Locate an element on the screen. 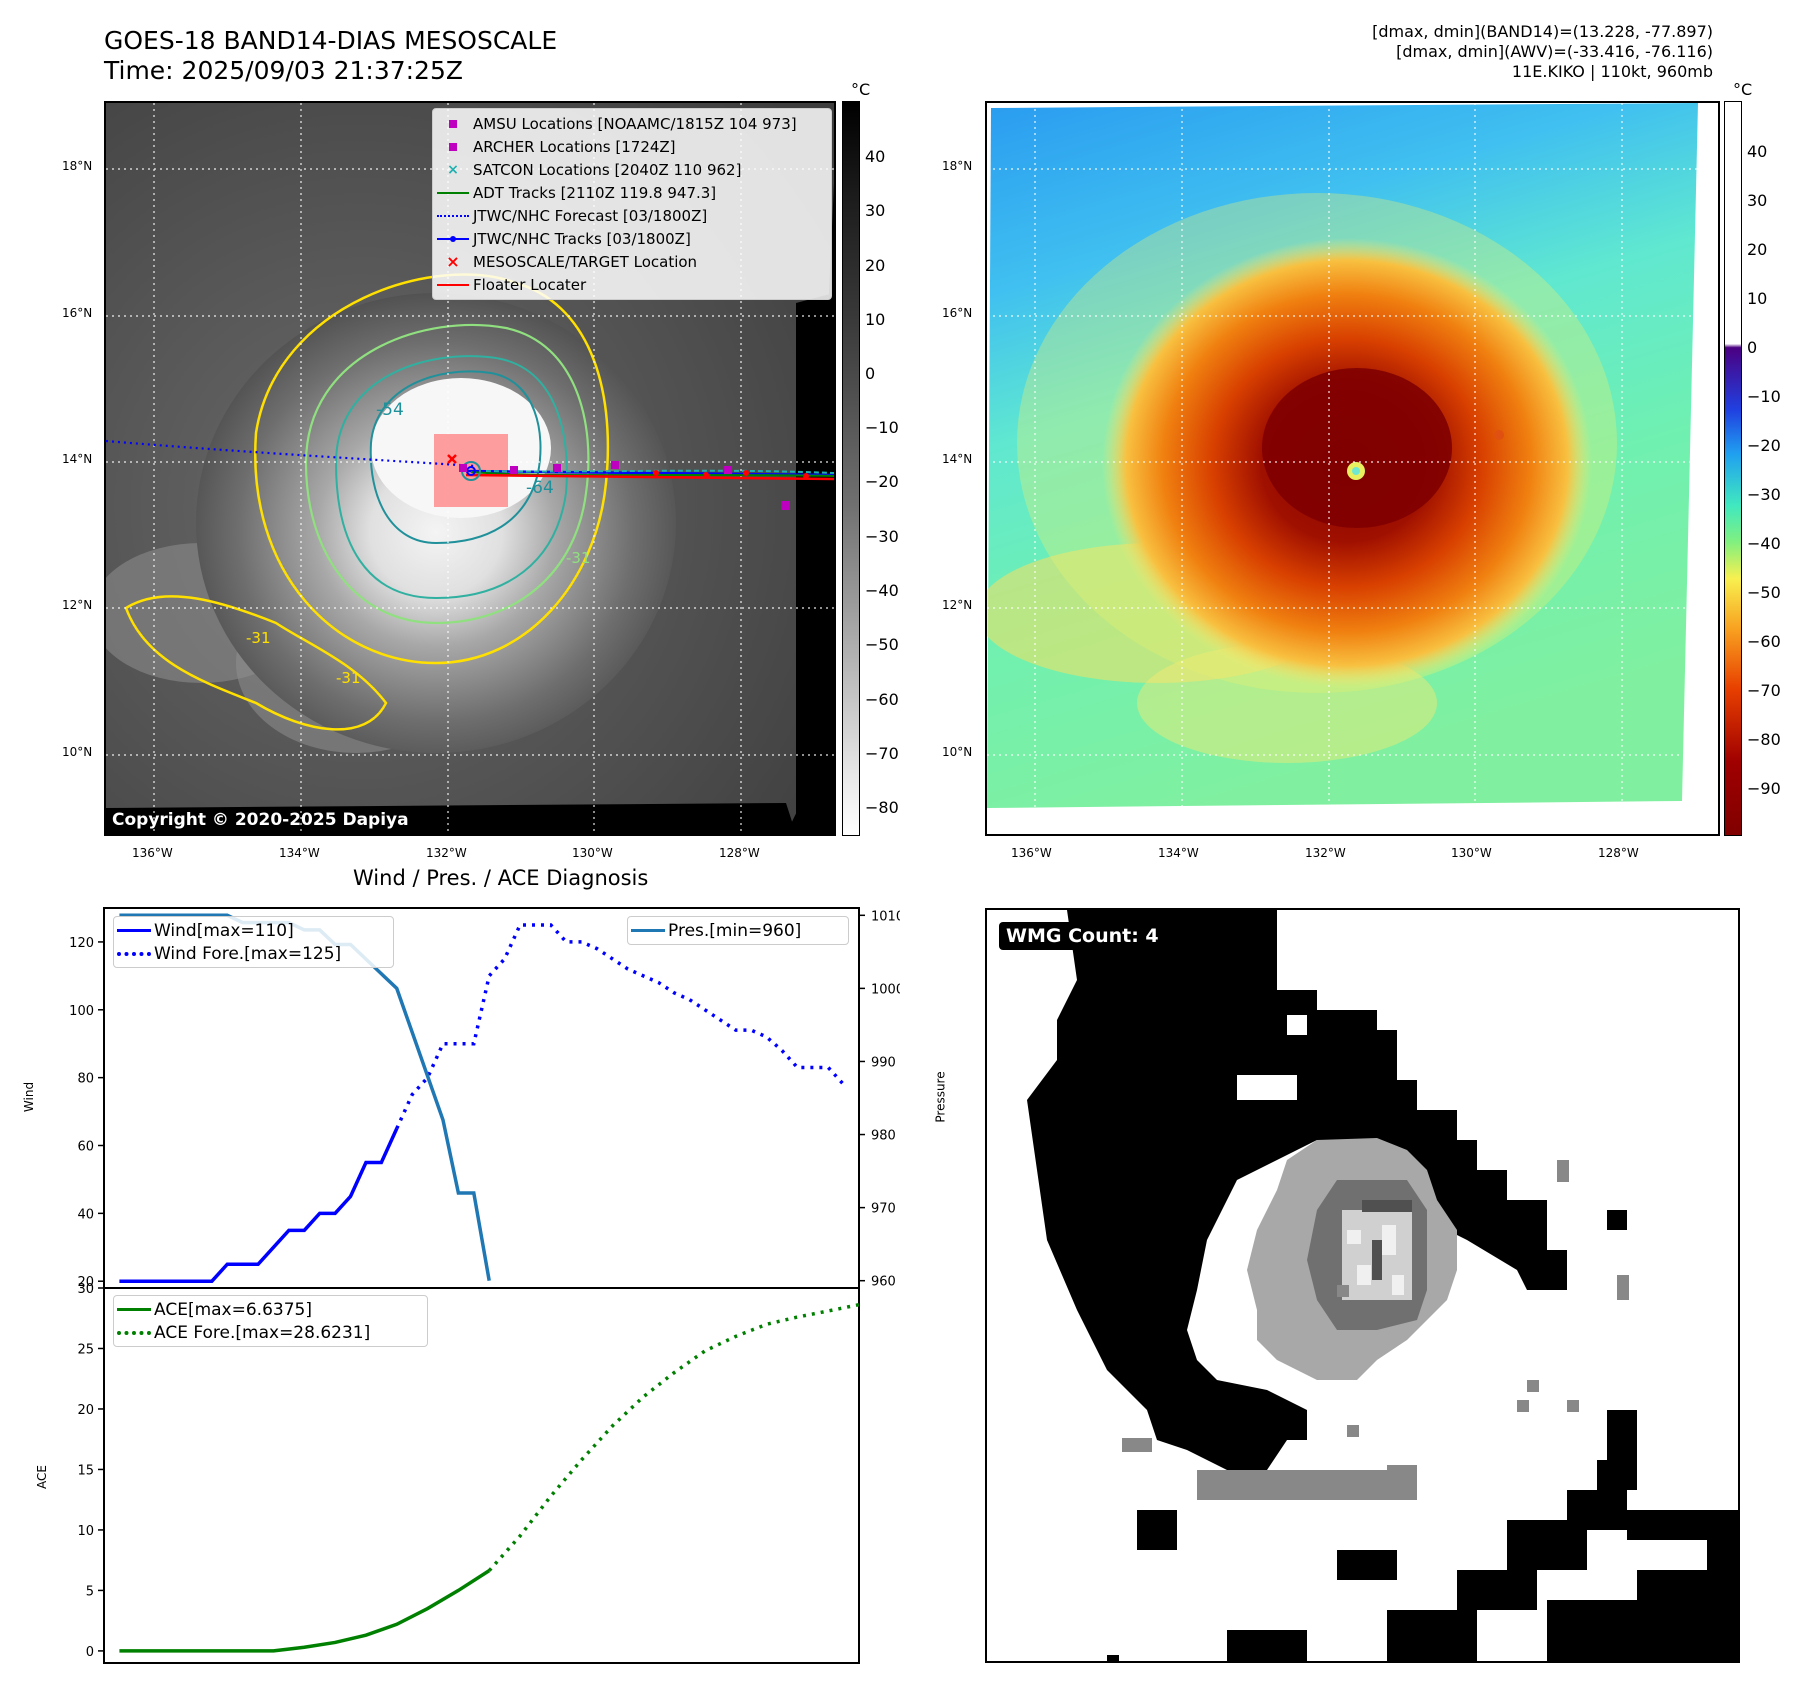 The height and width of the screenshot is (1690, 1797). legend-label: MESOSCALE/TARGET Location is located at coordinates (585, 261).